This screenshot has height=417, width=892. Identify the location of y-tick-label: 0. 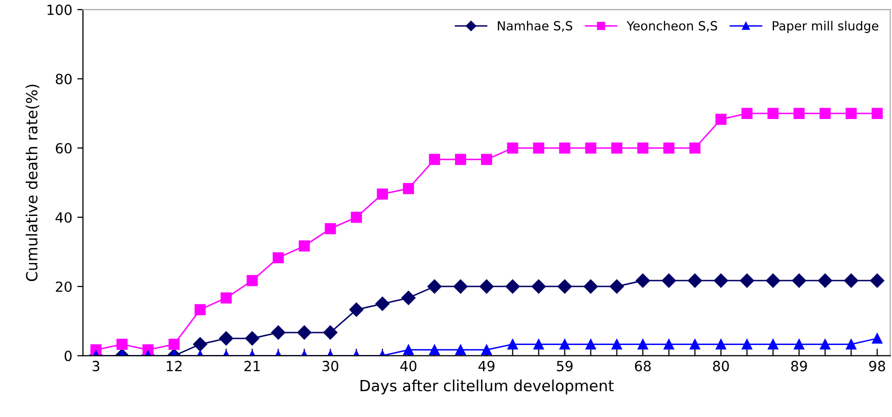
(68, 356).